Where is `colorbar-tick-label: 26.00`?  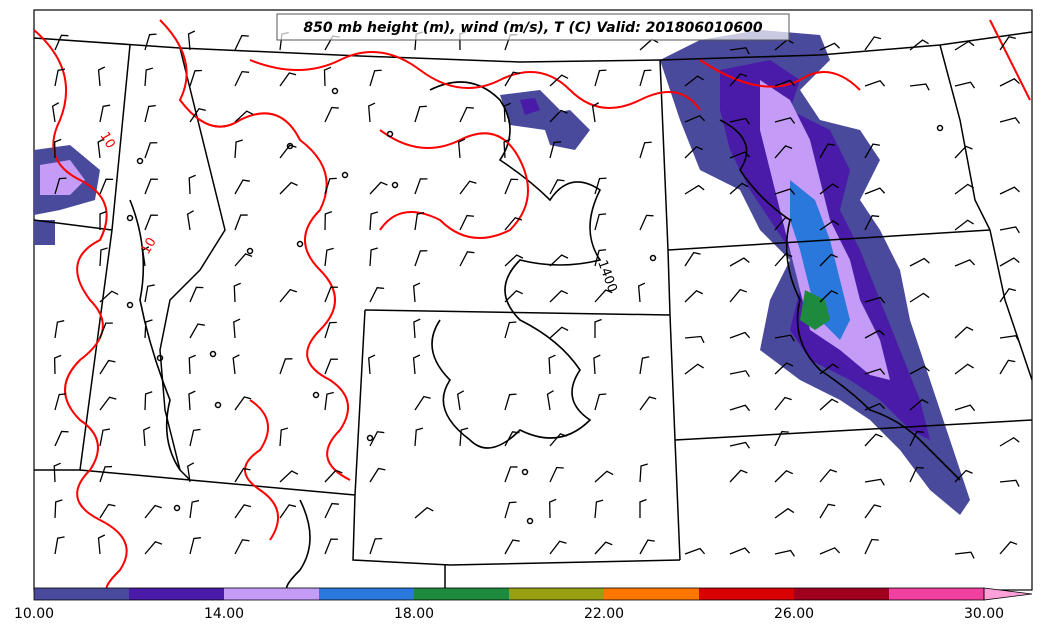
colorbar-tick-label: 26.00 is located at coordinates (794, 614).